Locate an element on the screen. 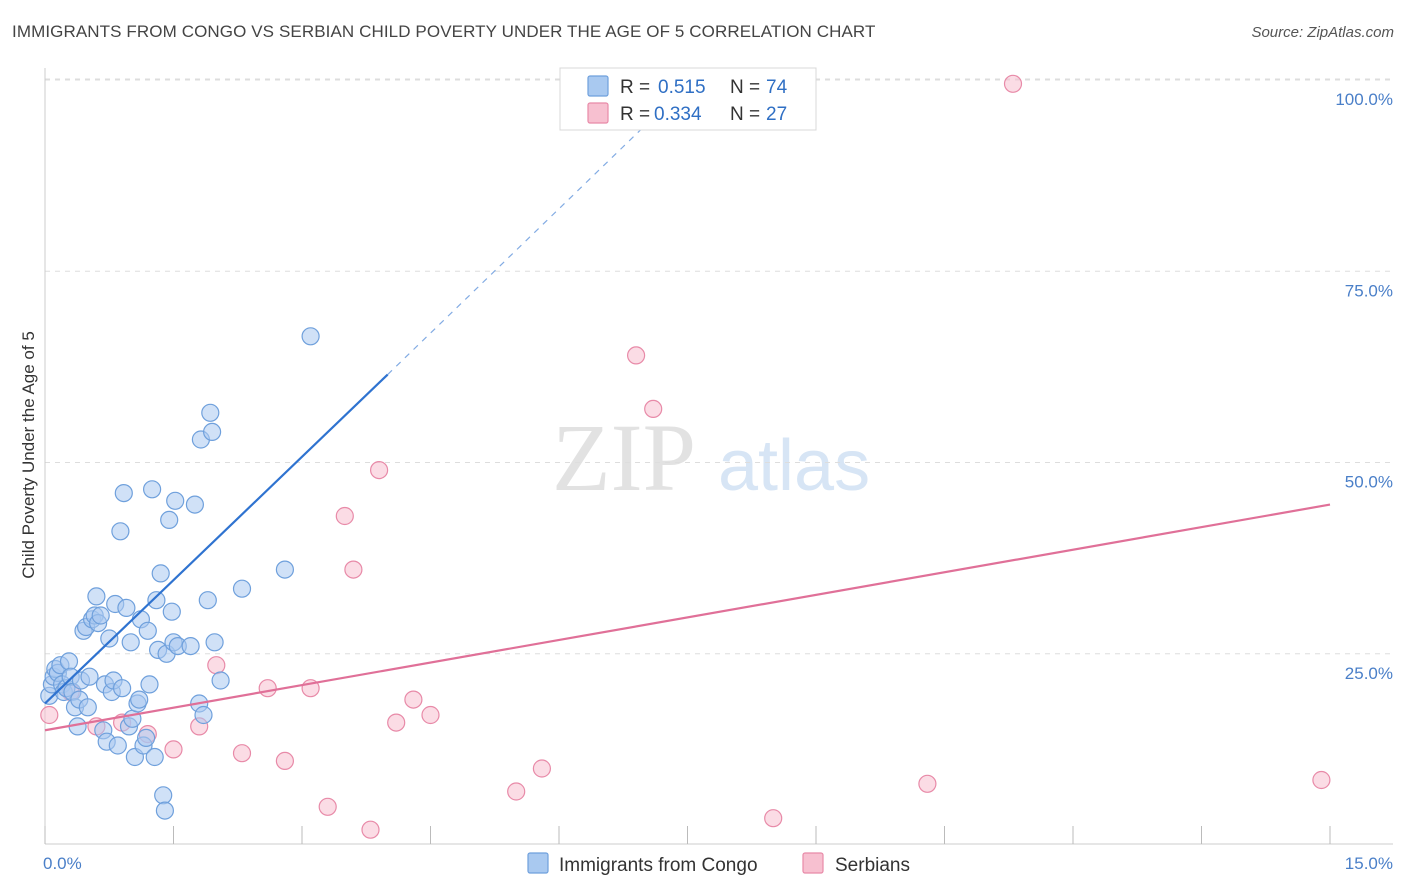  bottom-legend: Immigrants from Congo Serbians is located at coordinates (718, 864).